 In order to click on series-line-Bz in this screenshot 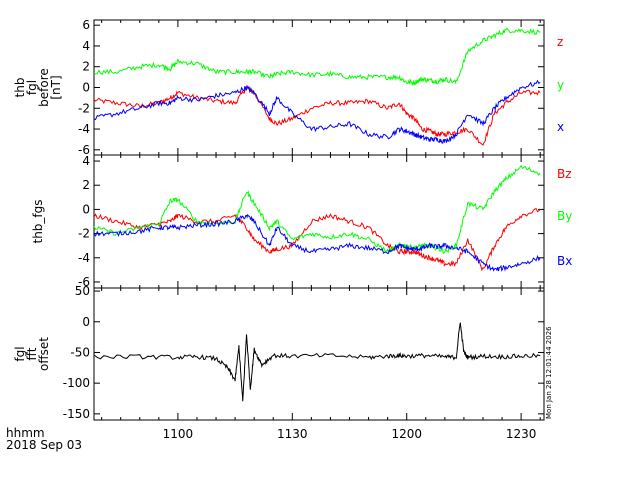, I will do `click(317, 239)`.